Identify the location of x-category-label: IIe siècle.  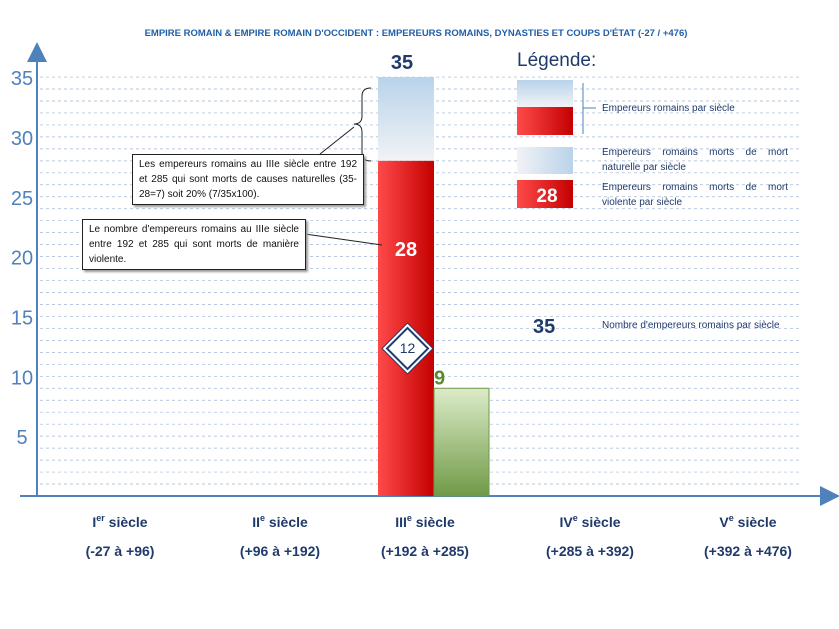
(280, 521).